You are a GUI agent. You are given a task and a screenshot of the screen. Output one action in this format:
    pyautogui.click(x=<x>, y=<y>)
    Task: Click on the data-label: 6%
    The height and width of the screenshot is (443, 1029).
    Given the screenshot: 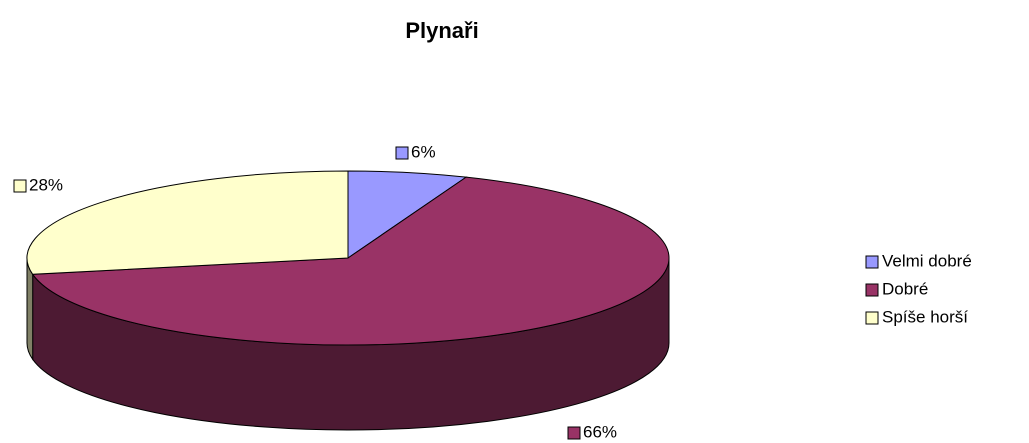 What is the action you would take?
    pyautogui.click(x=423, y=151)
    